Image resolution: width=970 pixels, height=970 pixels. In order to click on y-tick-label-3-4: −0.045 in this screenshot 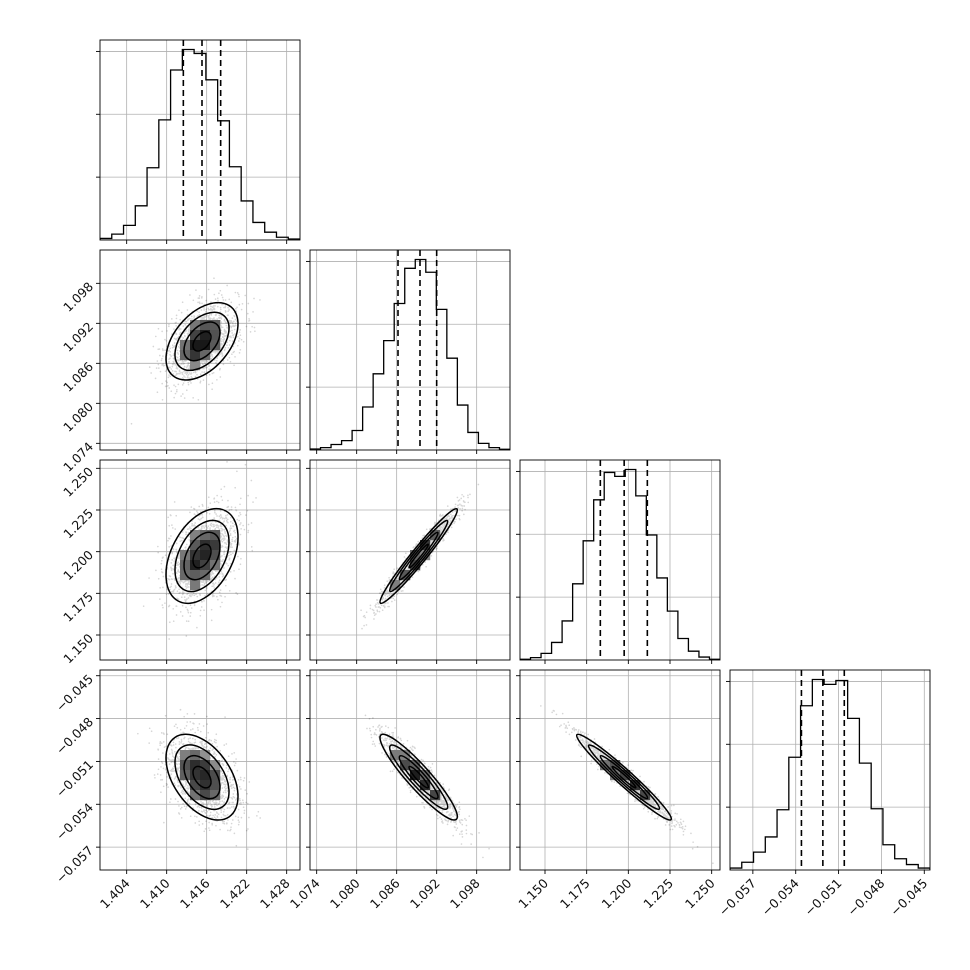, I will do `click(74, 692)`.